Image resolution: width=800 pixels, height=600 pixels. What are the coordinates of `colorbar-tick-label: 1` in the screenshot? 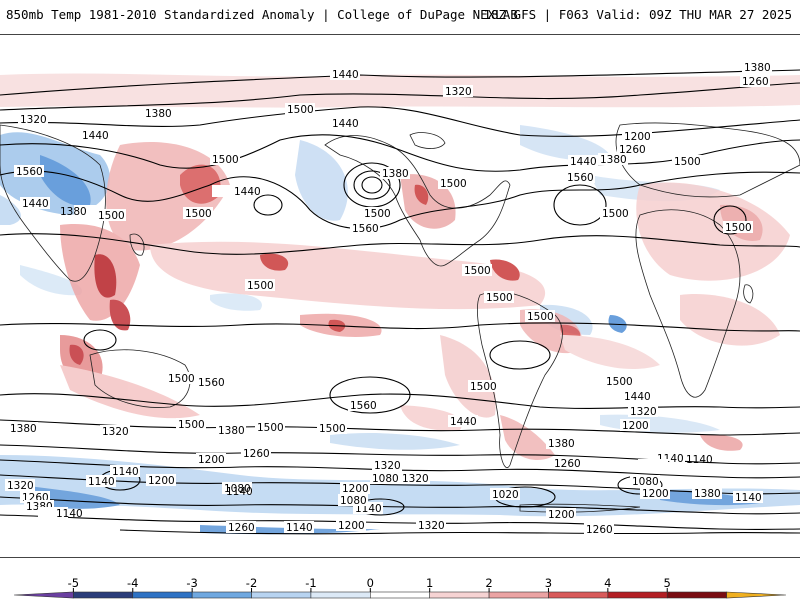 It's located at (430, 583).